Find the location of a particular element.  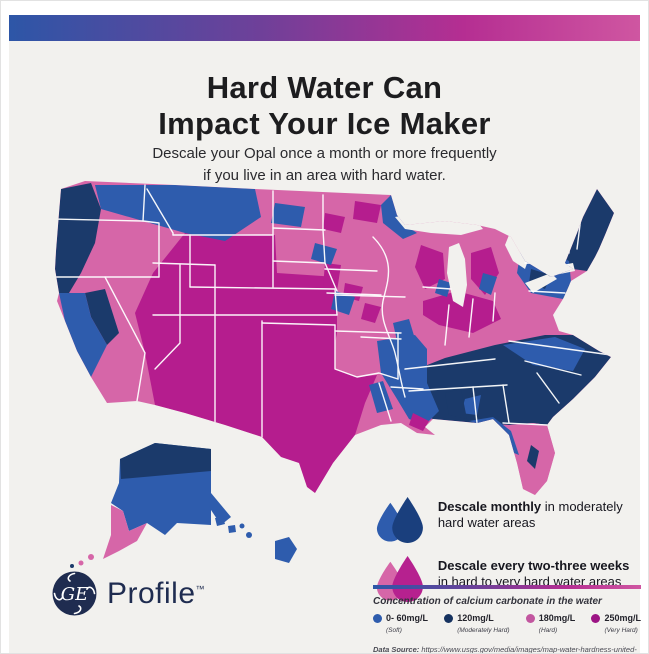

moderately-hard-dot-icon is located at coordinates (449, 618).